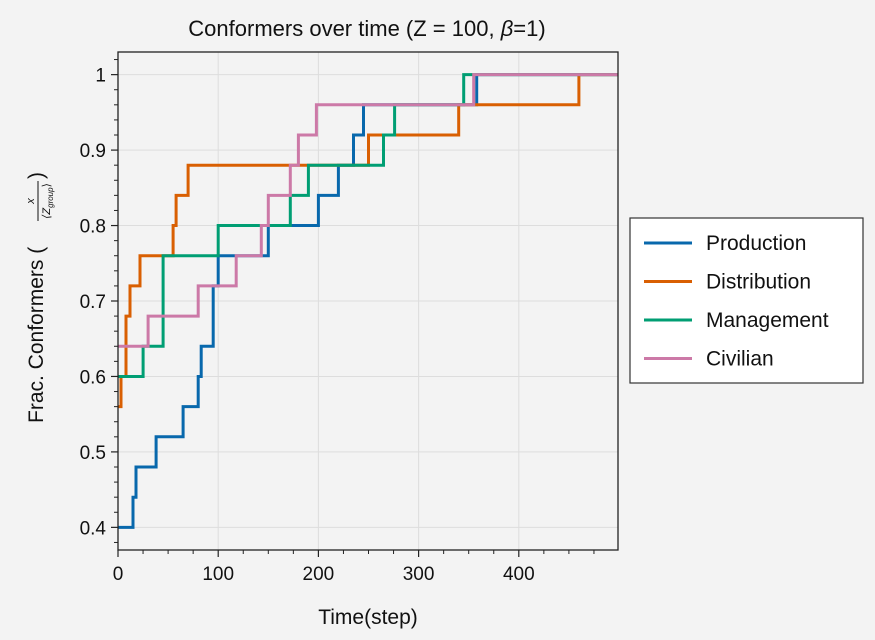 The image size is (875, 640). Describe the element at coordinates (47, 185) in the screenshot. I see `y-axis-label-denominator-close: ⟩` at that location.